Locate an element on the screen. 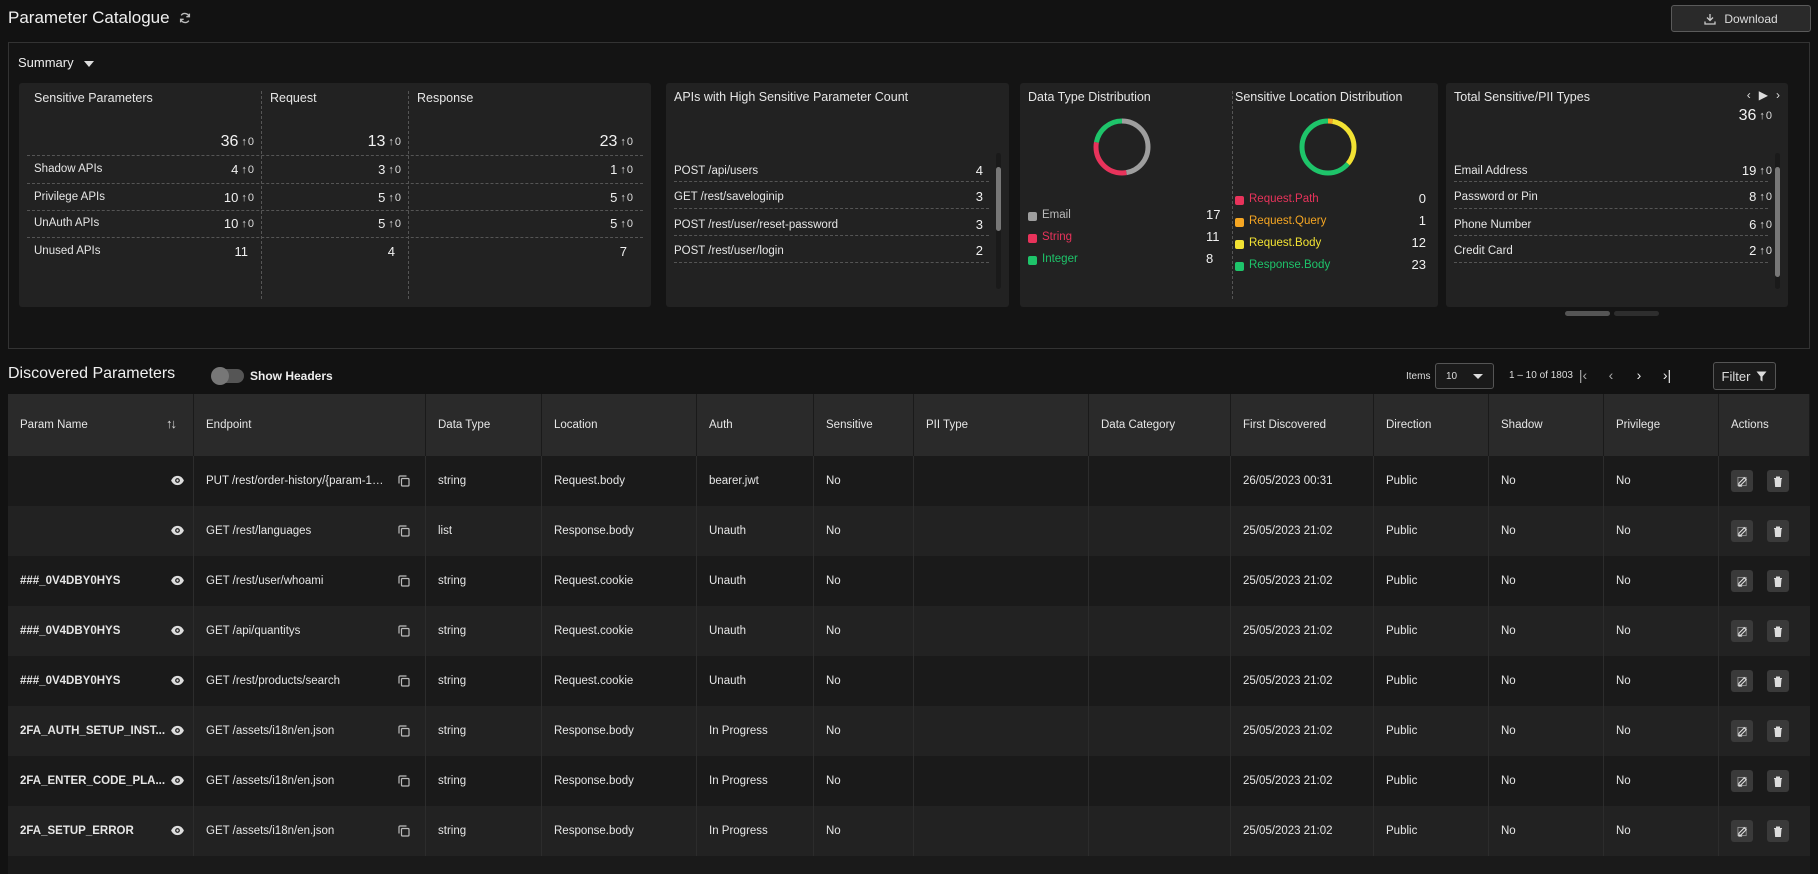  column-header-location: Location is located at coordinates (619, 425).